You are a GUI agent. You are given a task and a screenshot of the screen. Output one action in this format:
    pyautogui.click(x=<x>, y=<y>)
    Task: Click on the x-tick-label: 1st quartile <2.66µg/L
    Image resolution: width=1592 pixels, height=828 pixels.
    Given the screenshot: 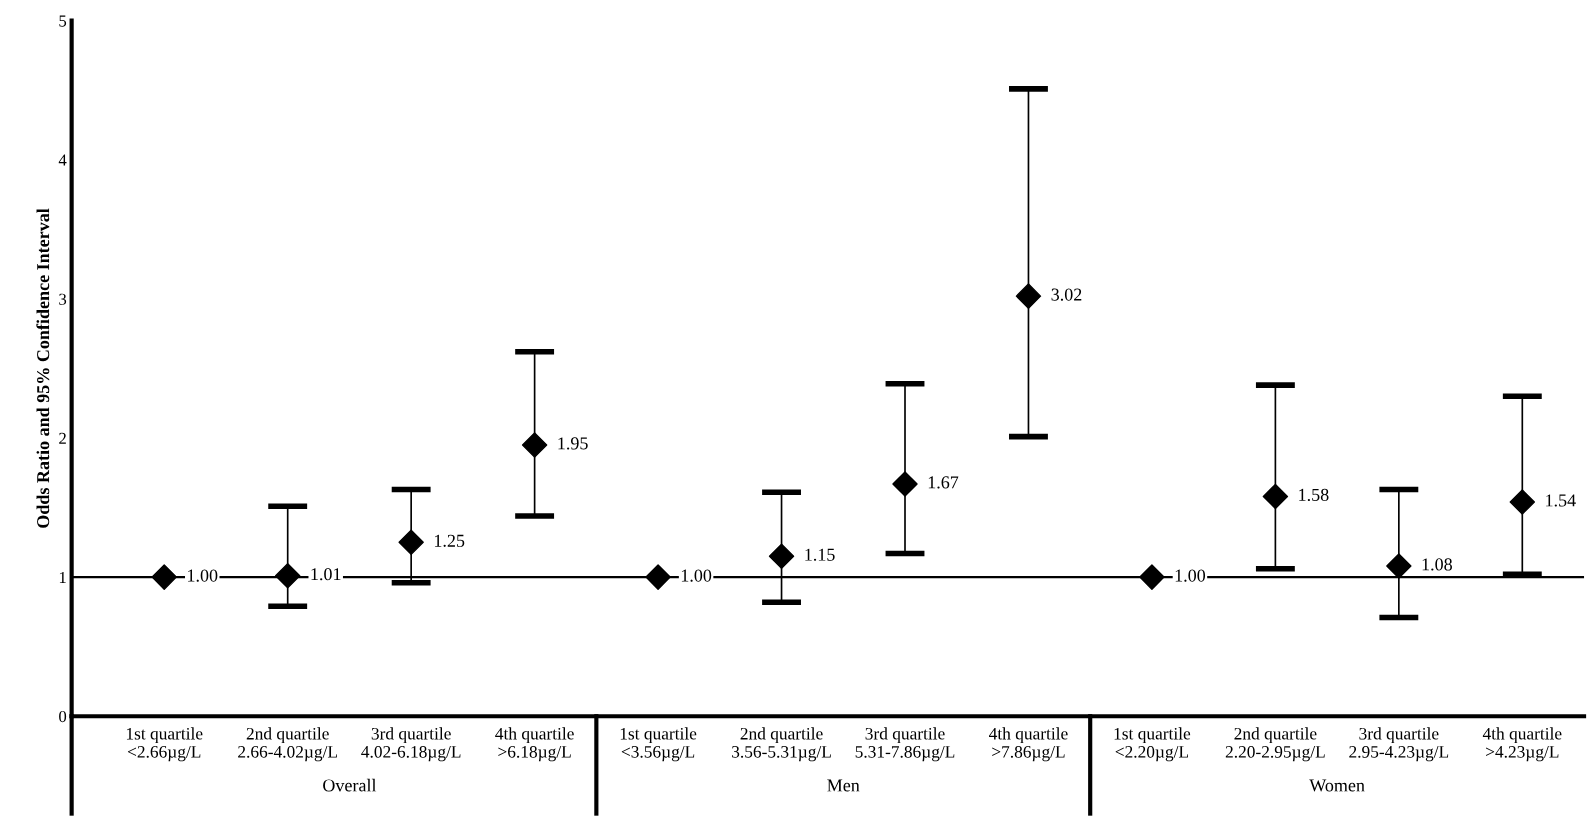 What is the action you would take?
    pyautogui.click(x=164, y=744)
    